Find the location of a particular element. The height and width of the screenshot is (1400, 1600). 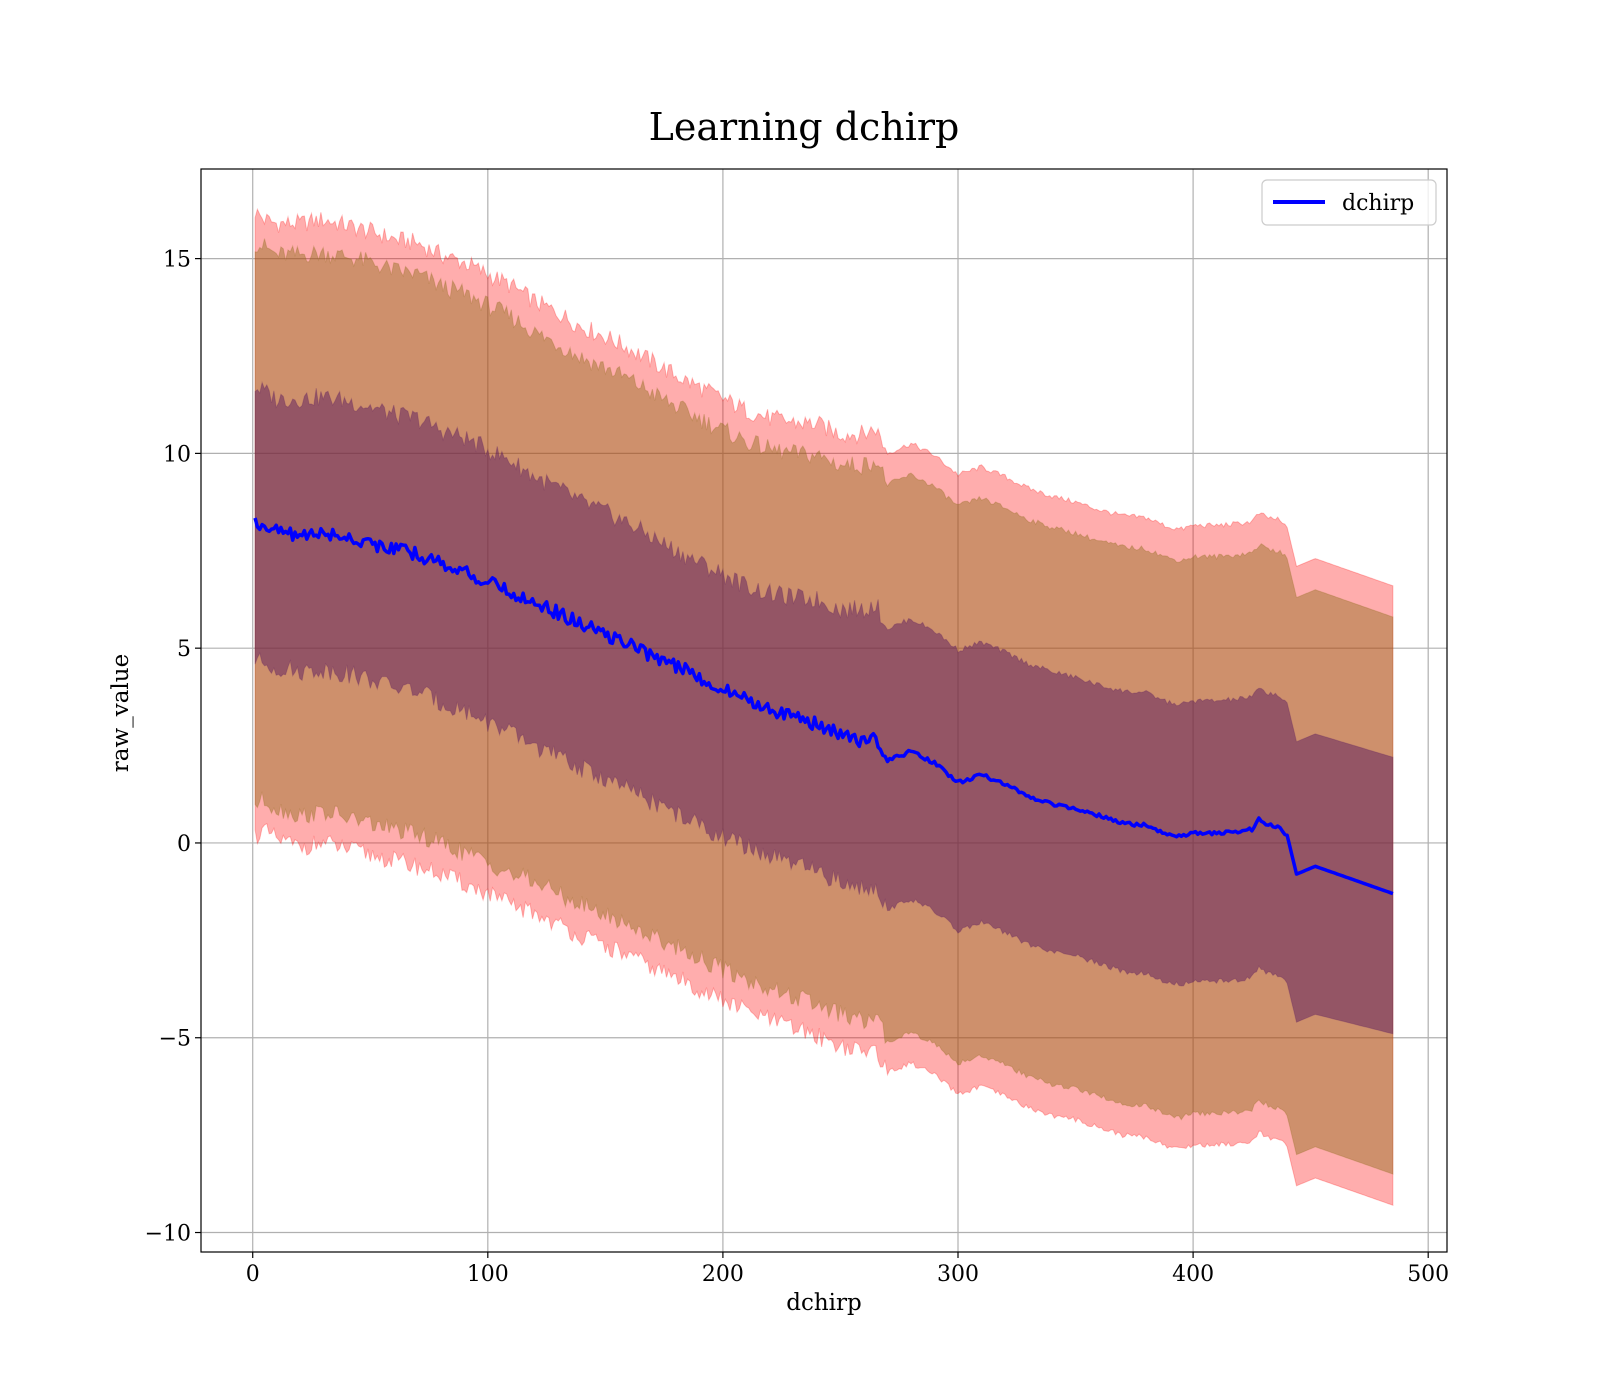

legend: dchirp is located at coordinates (1349, 202).